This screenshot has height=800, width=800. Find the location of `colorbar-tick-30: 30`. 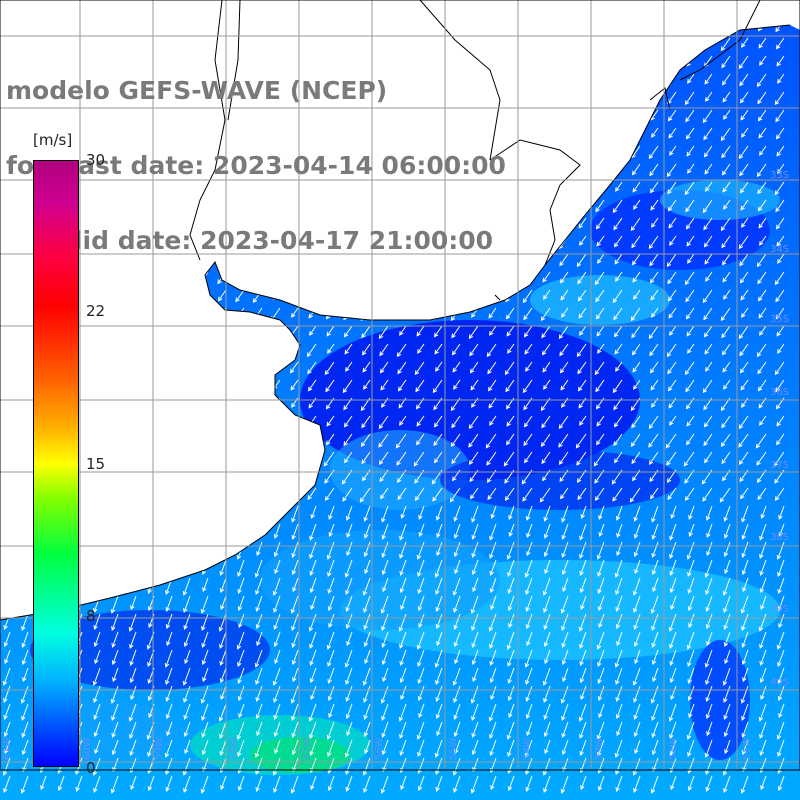

colorbar-tick-30: 30 is located at coordinates (96, 160).